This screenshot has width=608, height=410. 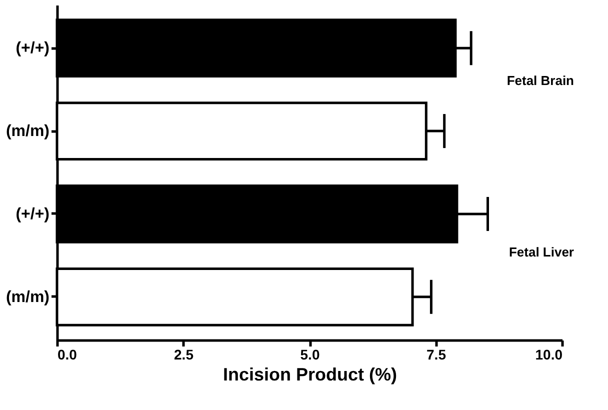 What do you see at coordinates (541, 252) in the screenshot?
I see `annotation: Fetal Liver` at bounding box center [541, 252].